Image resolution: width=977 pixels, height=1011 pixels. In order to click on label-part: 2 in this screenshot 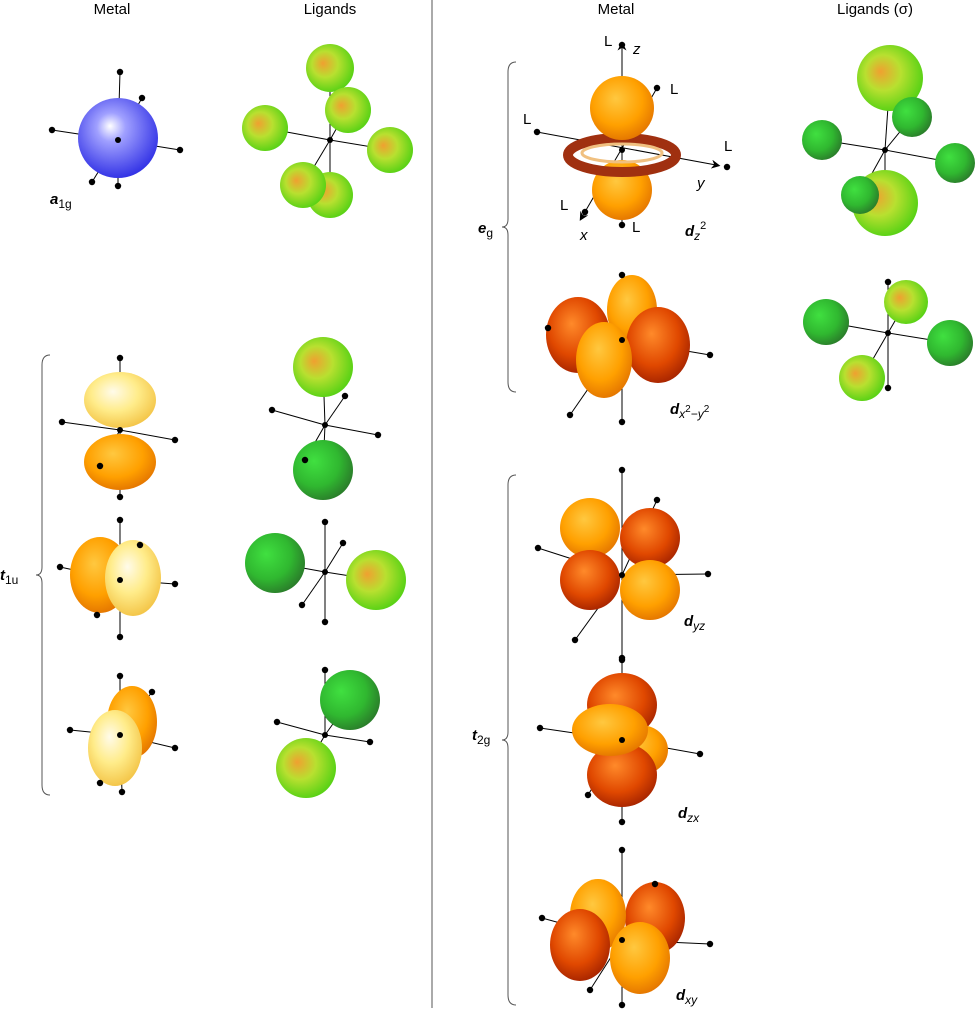, I will do `click(688, 409)`.